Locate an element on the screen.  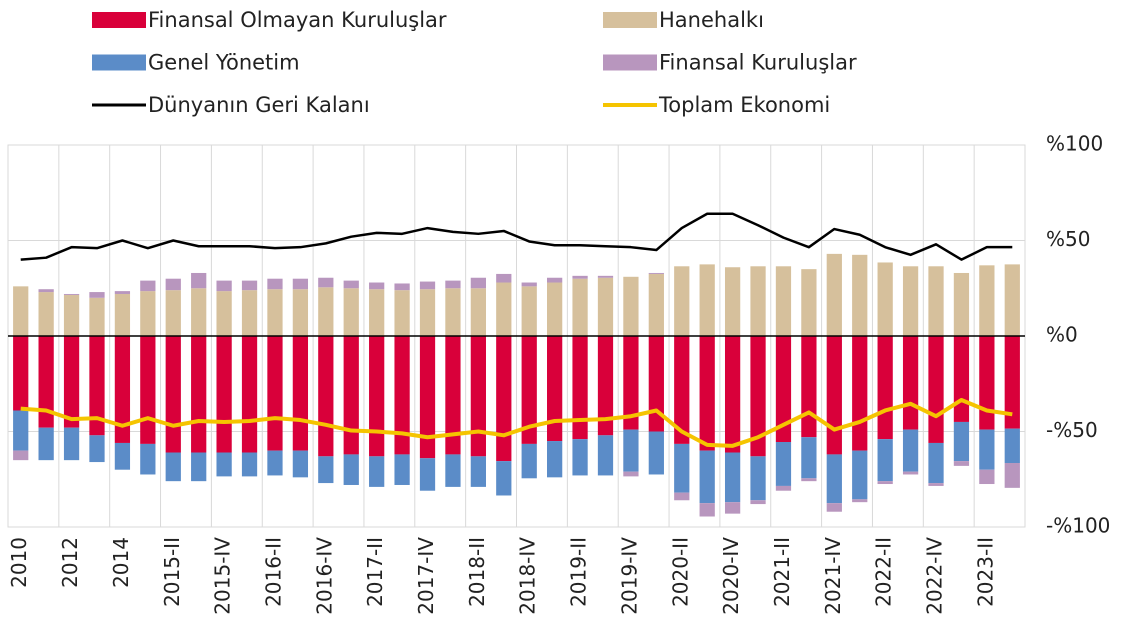
legend-label: Dünyanın Geri Kalanı is located at coordinates (259, 105).